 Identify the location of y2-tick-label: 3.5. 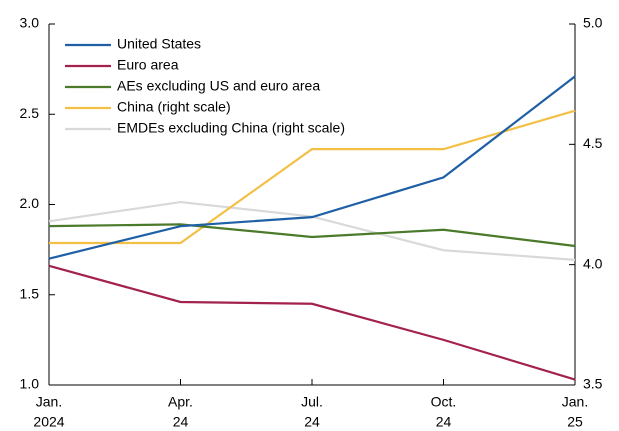
(593, 384).